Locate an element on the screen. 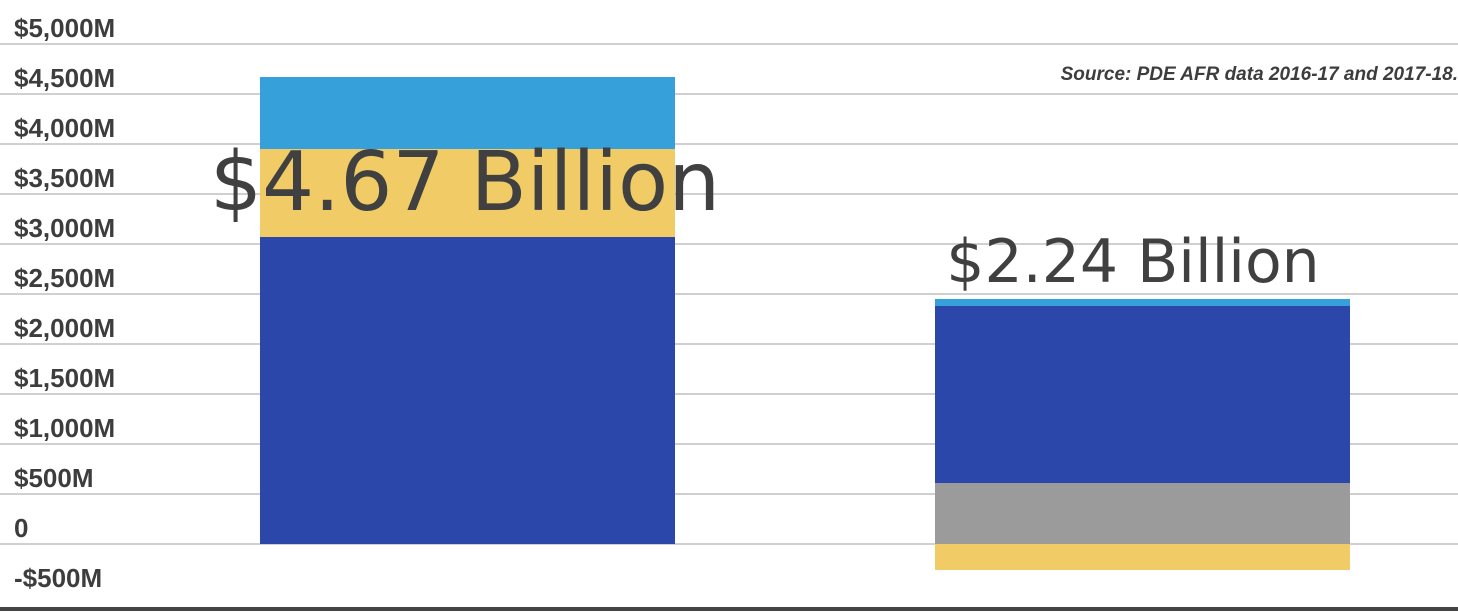 This screenshot has width=1458, height=613. y-tick-label: $3,500M is located at coordinates (64, 178).